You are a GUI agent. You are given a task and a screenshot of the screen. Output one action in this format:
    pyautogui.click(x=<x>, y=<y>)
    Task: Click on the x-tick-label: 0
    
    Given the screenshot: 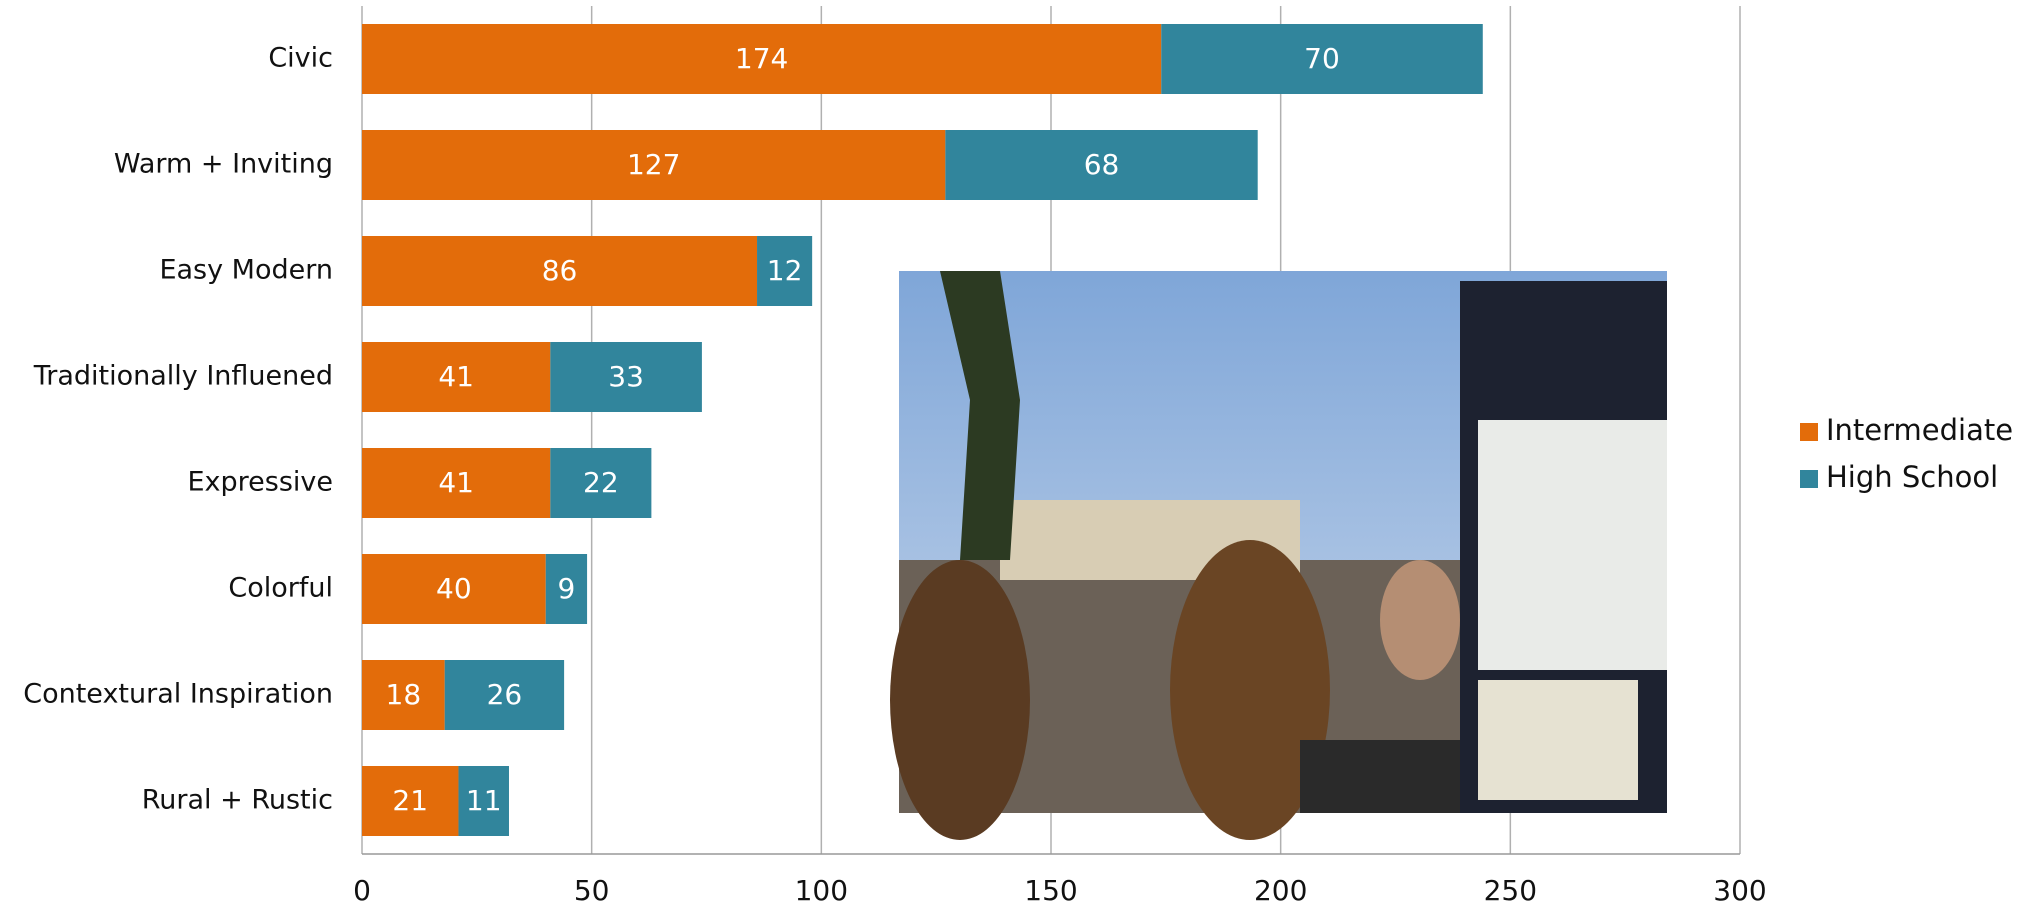 What is the action you would take?
    pyautogui.click(x=362, y=890)
    